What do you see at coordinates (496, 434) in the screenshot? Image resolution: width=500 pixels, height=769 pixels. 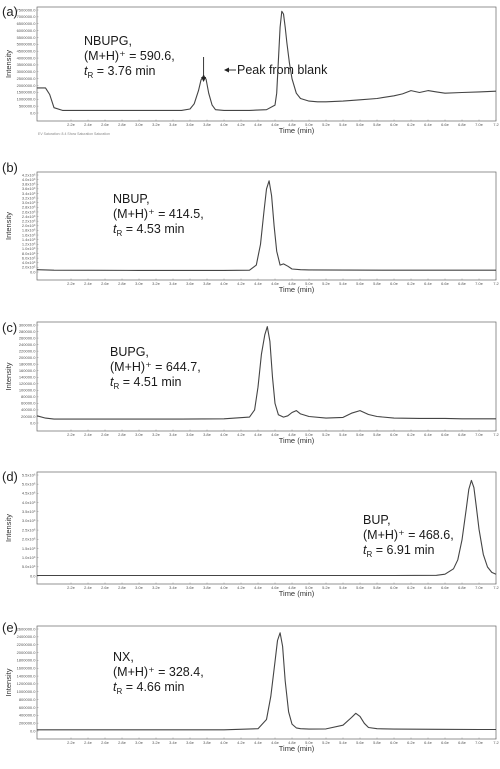 I see `x-tick-label: 7.2` at bounding box center [496, 434].